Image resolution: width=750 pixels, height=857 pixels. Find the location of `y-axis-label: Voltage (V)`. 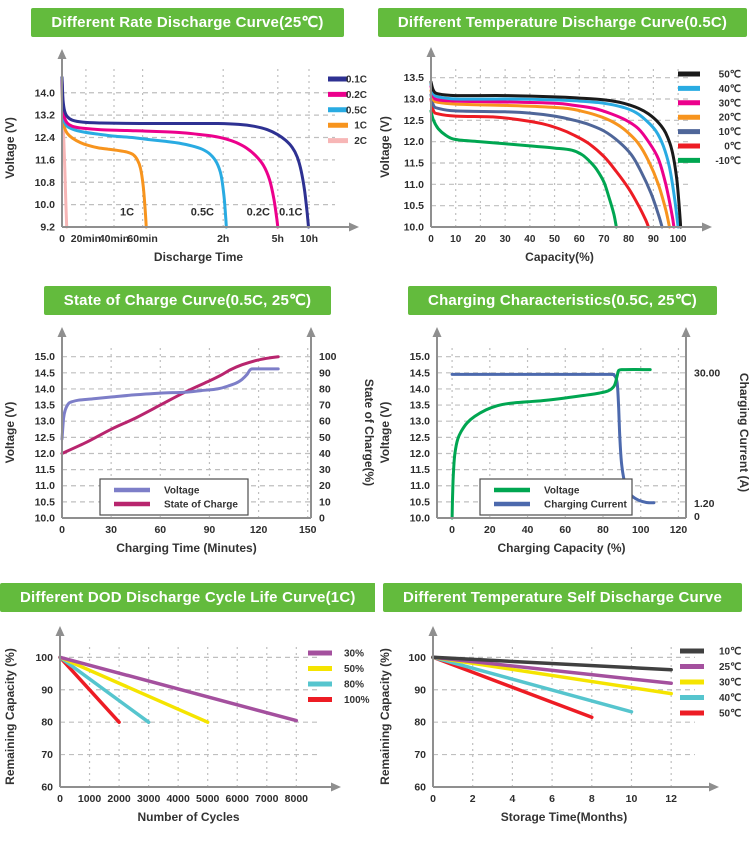

y-axis-label: Voltage (V) is located at coordinates (385, 433).